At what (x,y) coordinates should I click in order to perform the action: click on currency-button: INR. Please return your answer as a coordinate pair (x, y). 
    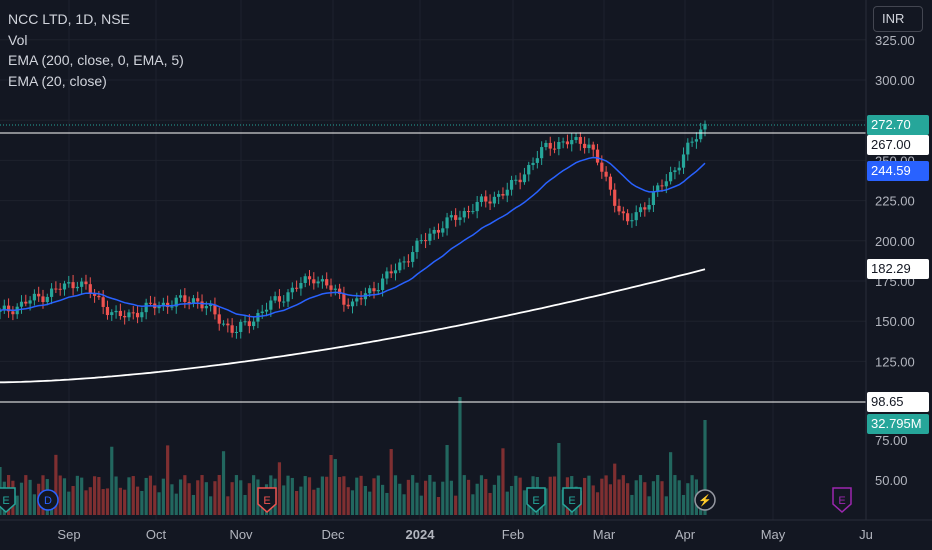
    Looking at the image, I should click on (898, 19).